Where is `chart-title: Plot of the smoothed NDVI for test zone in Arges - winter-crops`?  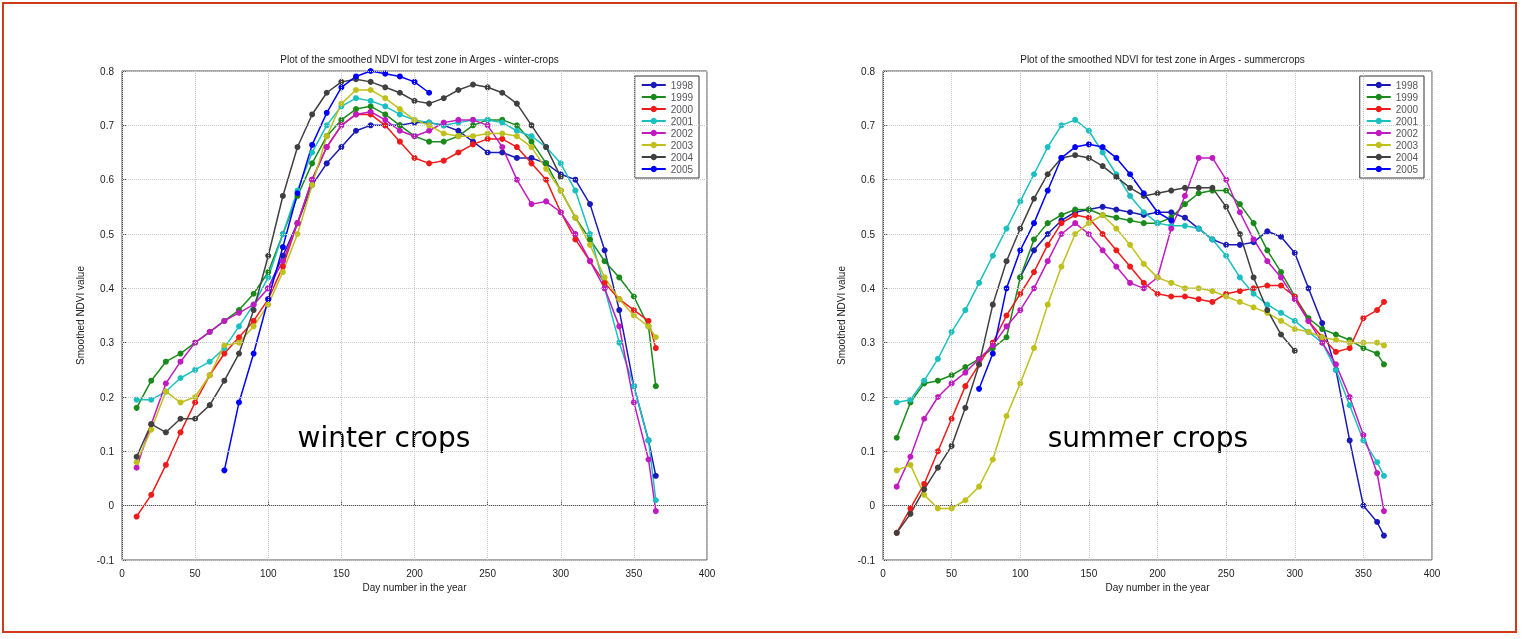 chart-title: Plot of the smoothed NDVI for test zone in Arges - winter-crops is located at coordinates (419, 59).